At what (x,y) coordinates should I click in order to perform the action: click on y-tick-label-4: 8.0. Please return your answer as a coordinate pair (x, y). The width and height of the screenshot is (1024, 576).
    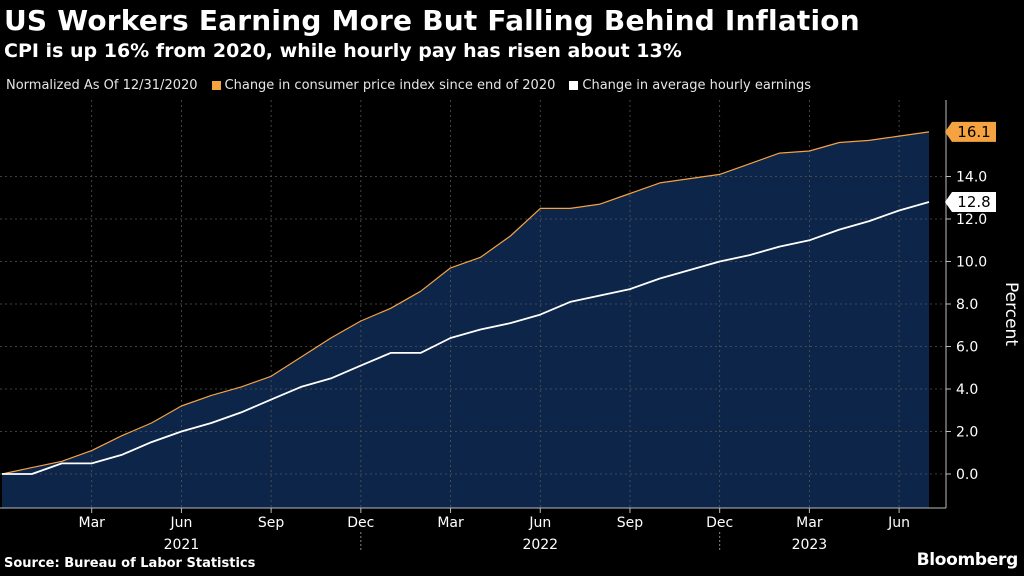
    Looking at the image, I should click on (967, 305).